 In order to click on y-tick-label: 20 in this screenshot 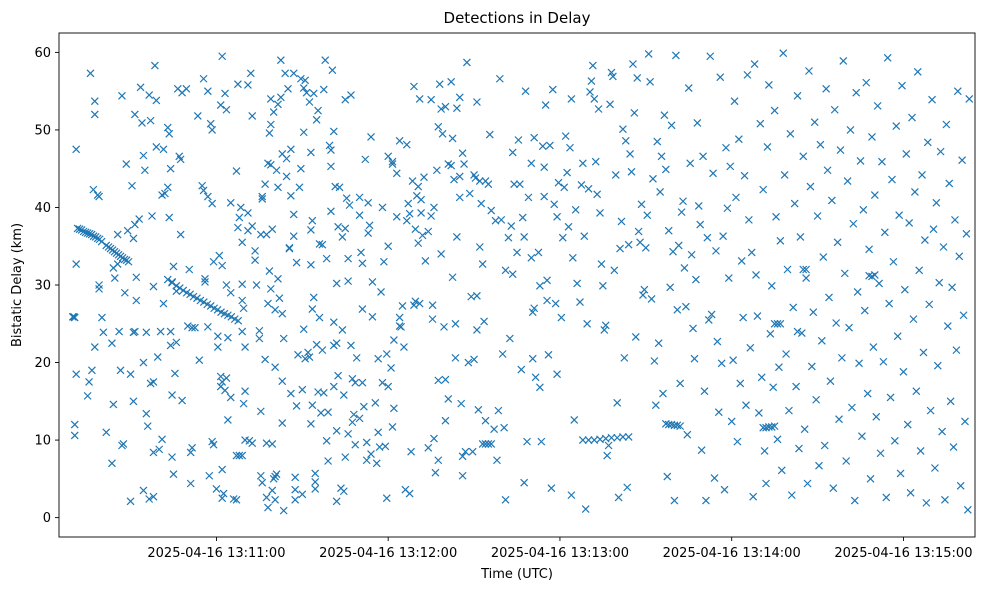, I will do `click(42, 363)`.